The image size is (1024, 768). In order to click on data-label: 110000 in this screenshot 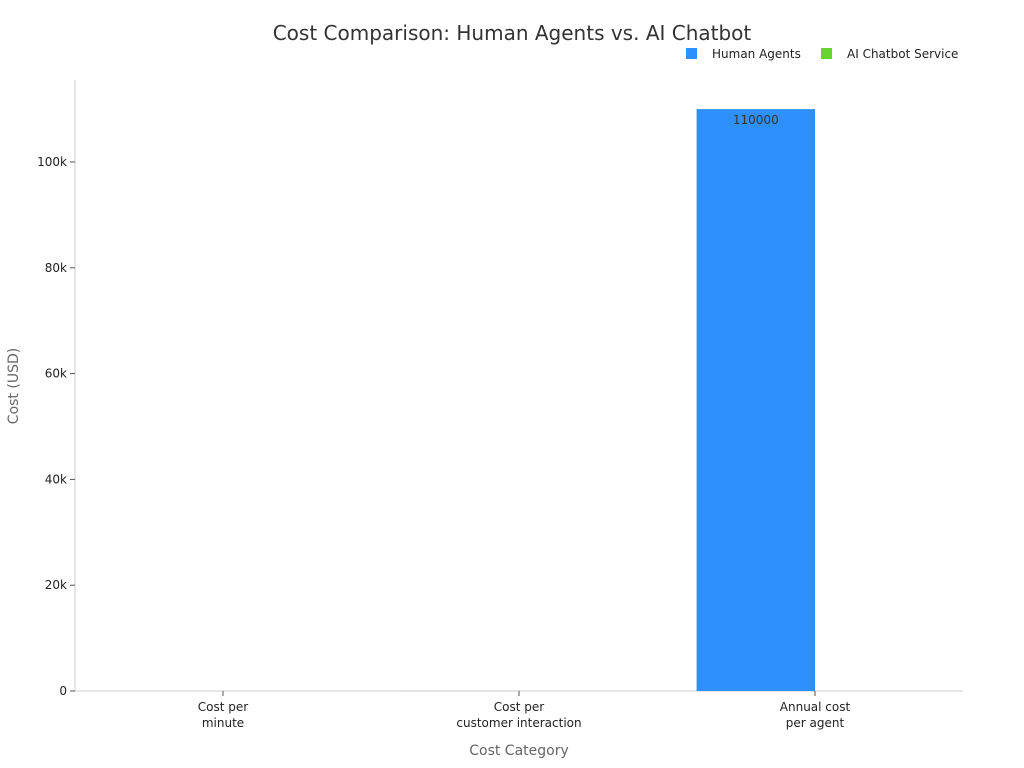, I will do `click(756, 120)`.